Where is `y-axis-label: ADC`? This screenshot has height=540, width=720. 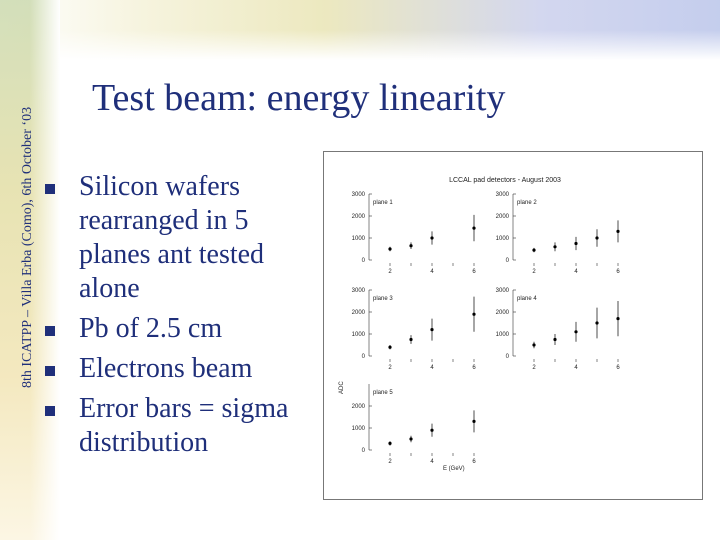 y-axis-label: ADC is located at coordinates (342, 387).